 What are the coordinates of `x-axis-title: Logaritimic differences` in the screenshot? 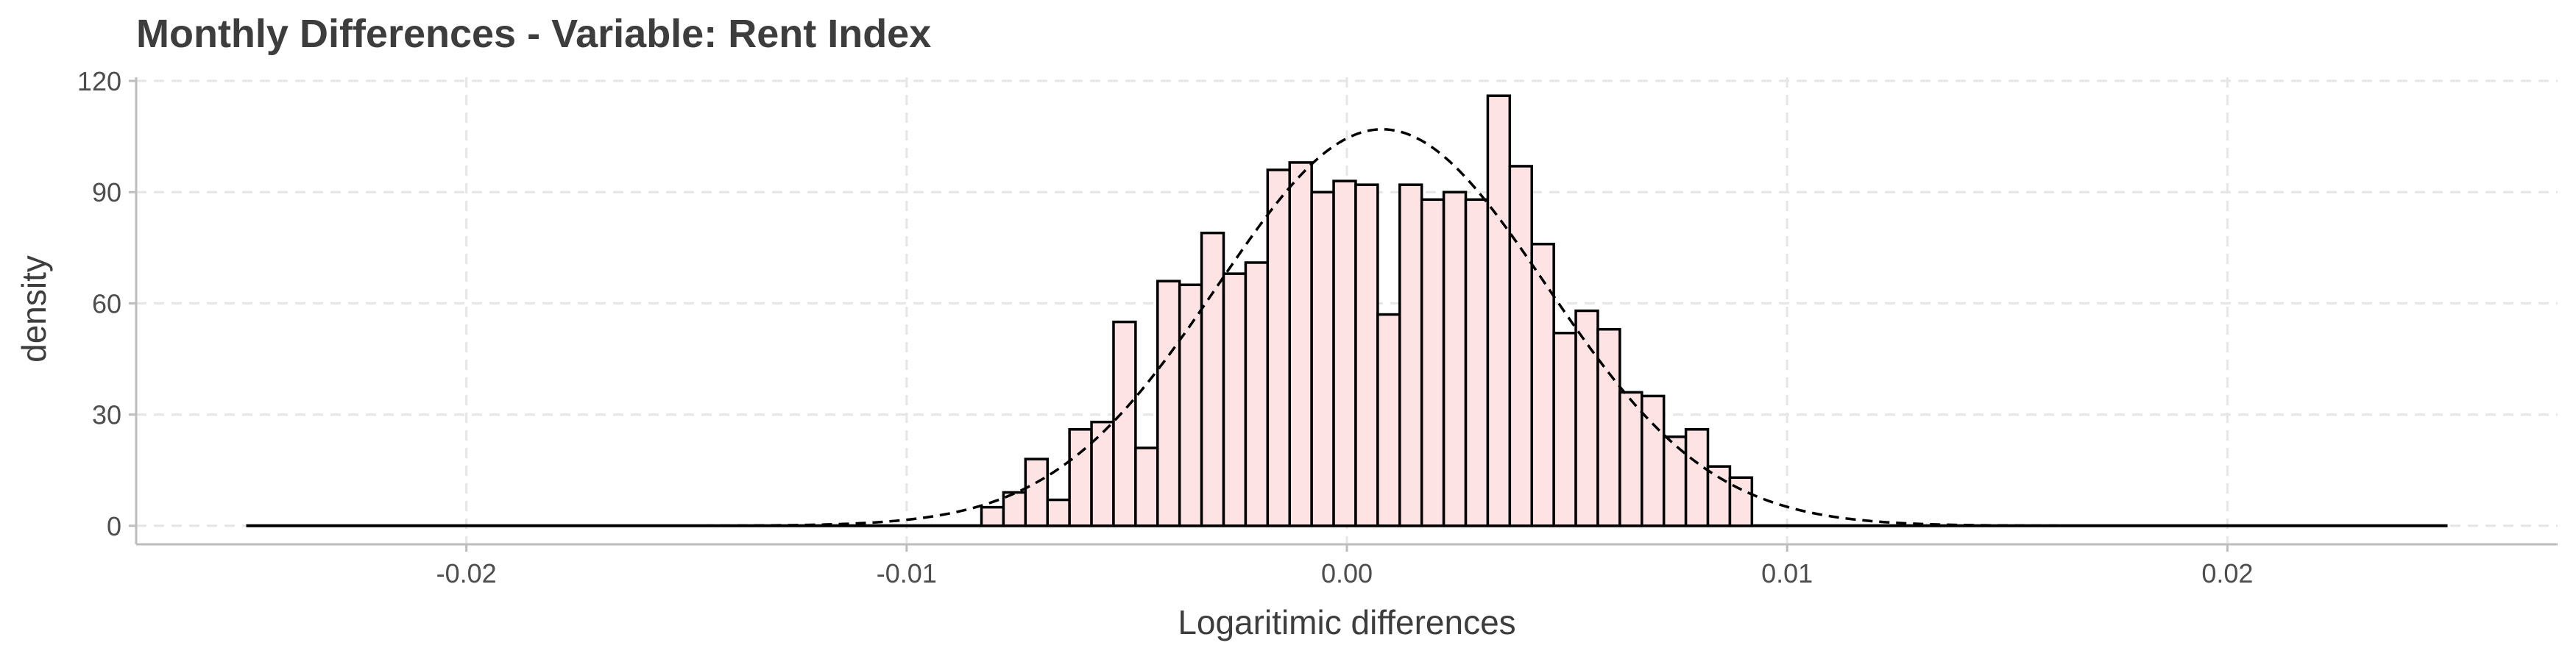 It's located at (1346, 622).